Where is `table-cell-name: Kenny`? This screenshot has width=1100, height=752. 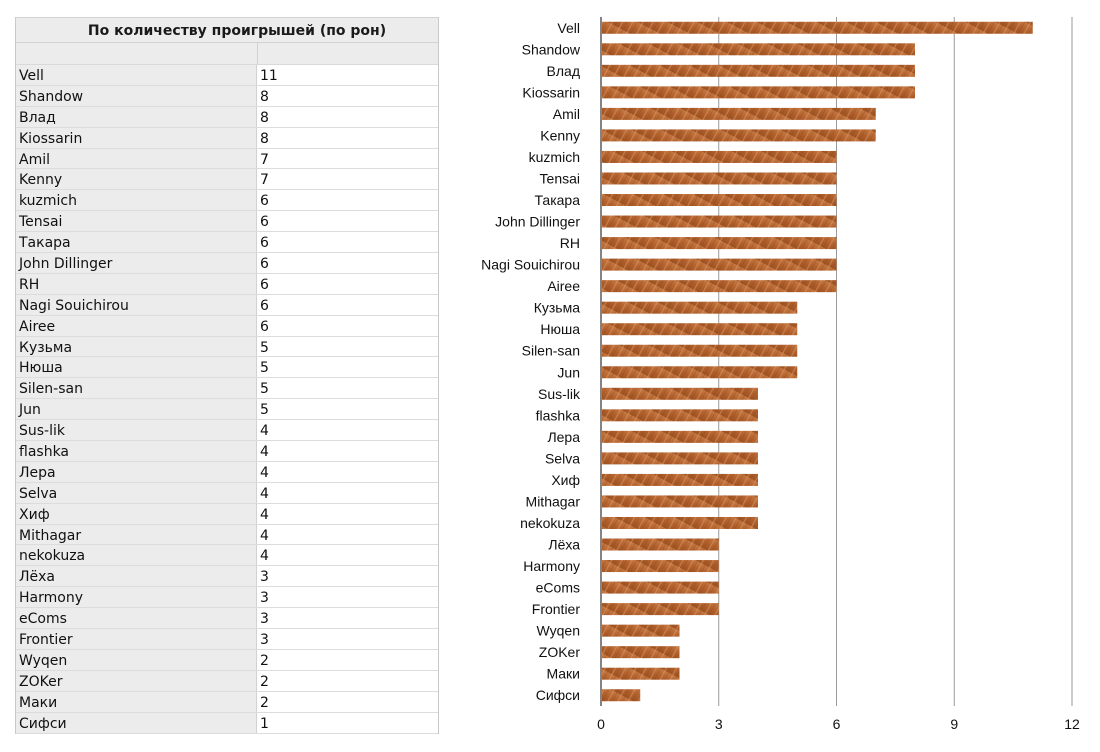 table-cell-name: Kenny is located at coordinates (136, 179).